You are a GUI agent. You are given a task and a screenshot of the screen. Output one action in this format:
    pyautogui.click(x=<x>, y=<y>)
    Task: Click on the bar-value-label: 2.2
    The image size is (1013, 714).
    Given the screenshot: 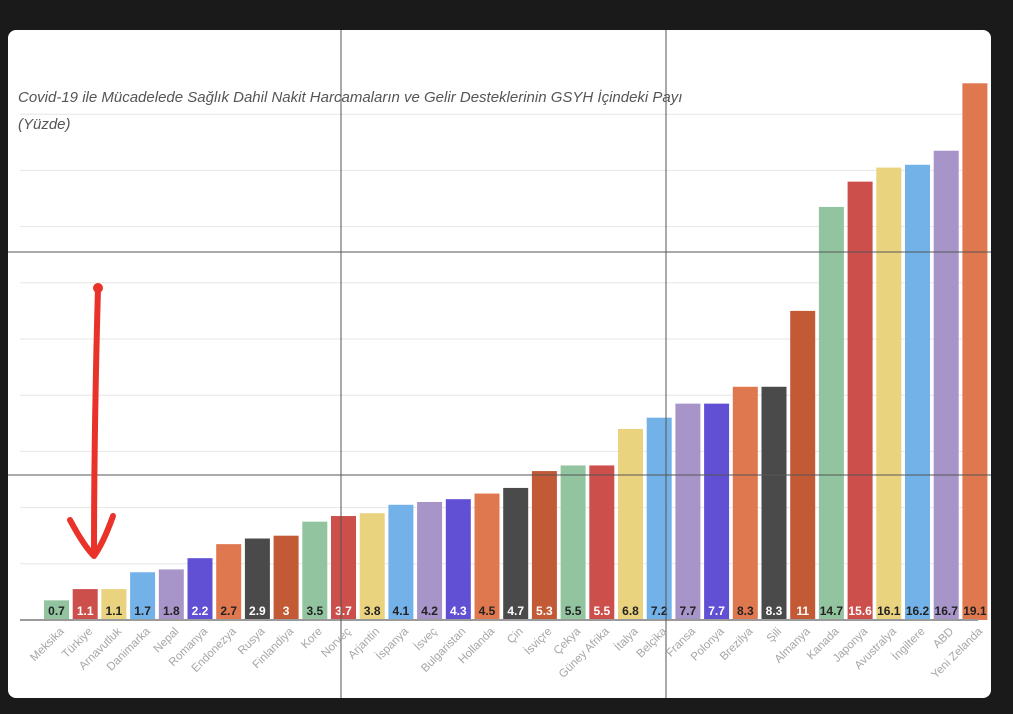 What is the action you would take?
    pyautogui.click(x=200, y=611)
    